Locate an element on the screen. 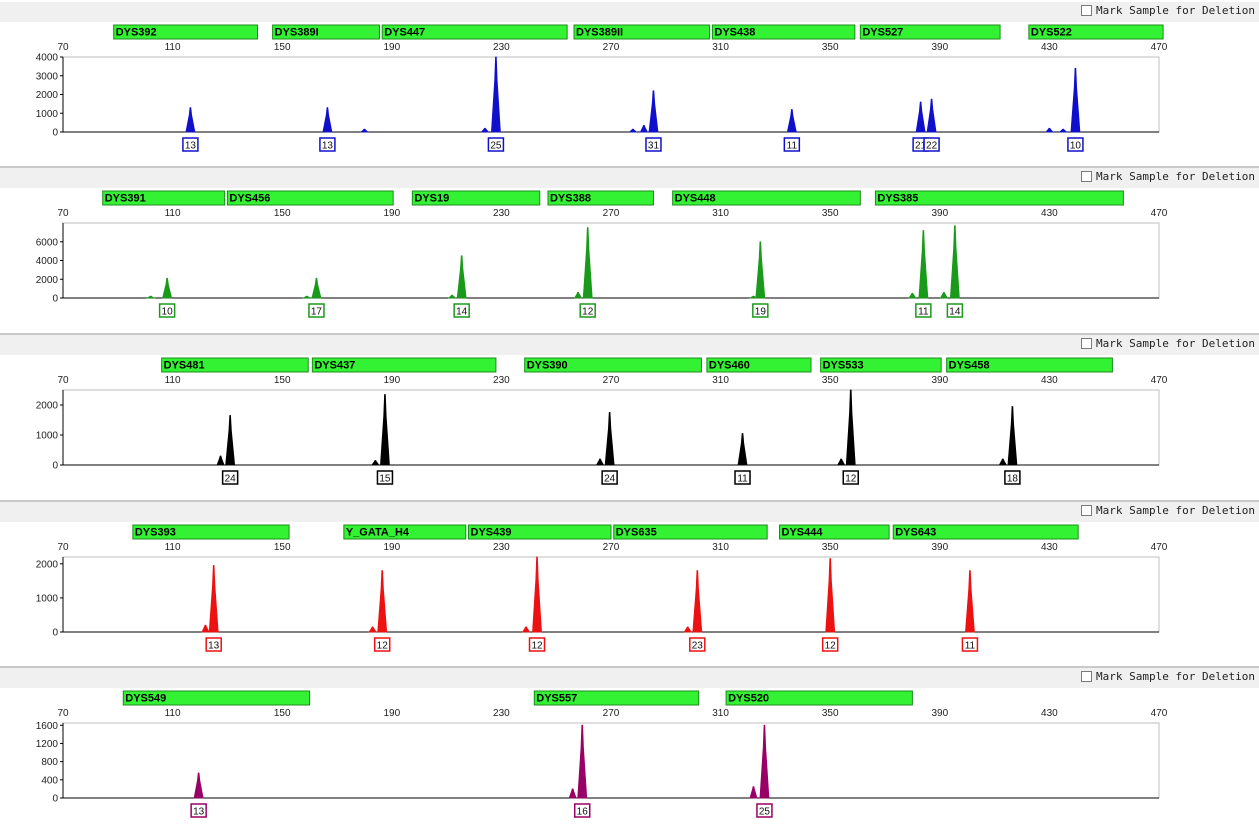 This screenshot has width=1259, height=833. x-tick-label: 390 is located at coordinates (939, 47).